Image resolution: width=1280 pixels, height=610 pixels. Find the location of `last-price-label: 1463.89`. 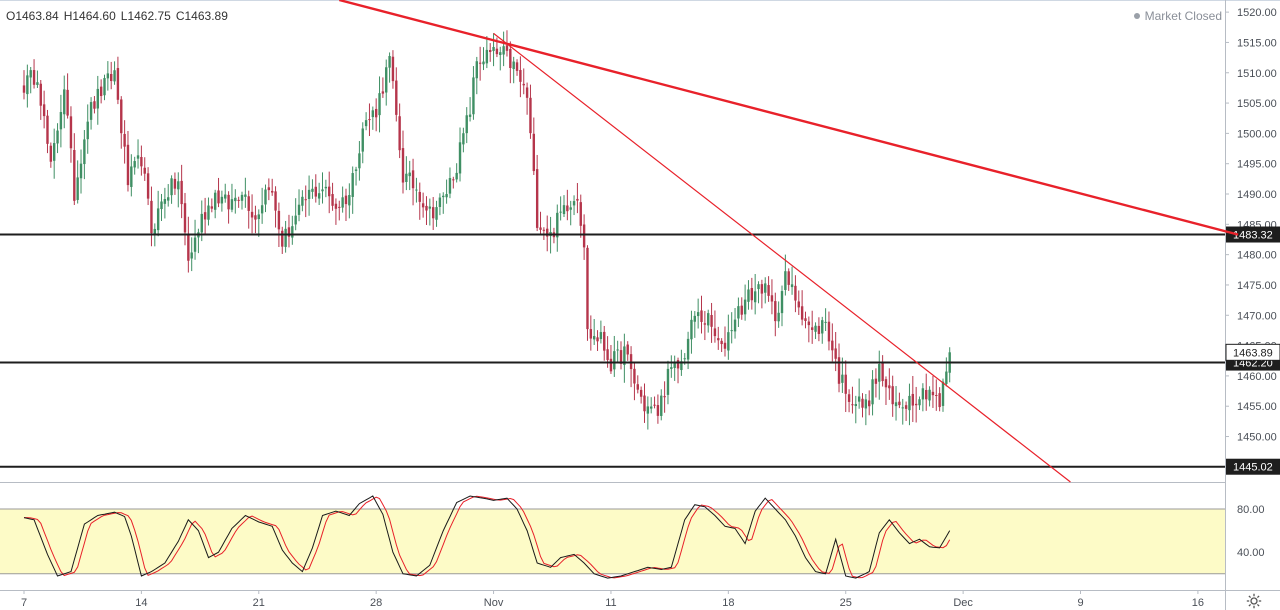

last-price-label: 1463.89 is located at coordinates (1253, 353).